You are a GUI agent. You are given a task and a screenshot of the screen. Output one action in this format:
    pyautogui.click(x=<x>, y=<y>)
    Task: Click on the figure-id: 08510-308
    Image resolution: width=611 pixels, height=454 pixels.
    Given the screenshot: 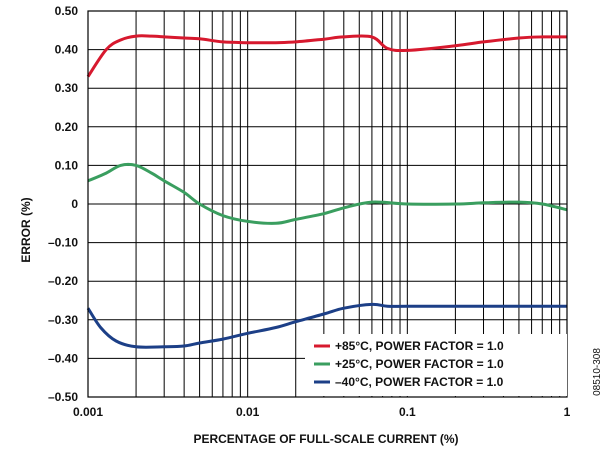 What is the action you would take?
    pyautogui.click(x=597, y=372)
    